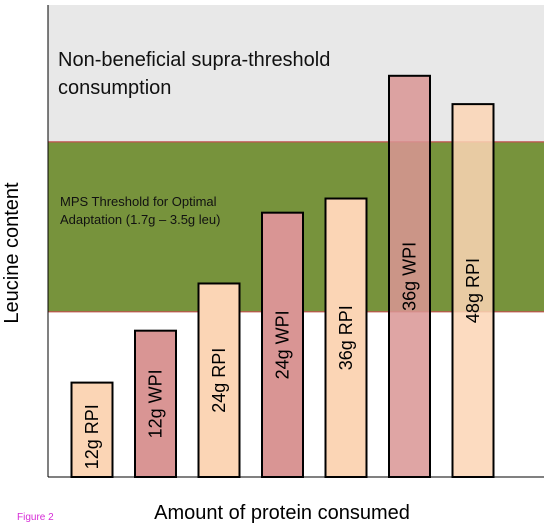  What do you see at coordinates (282, 513) in the screenshot?
I see `x-axis-title: Amount of protein consumed` at bounding box center [282, 513].